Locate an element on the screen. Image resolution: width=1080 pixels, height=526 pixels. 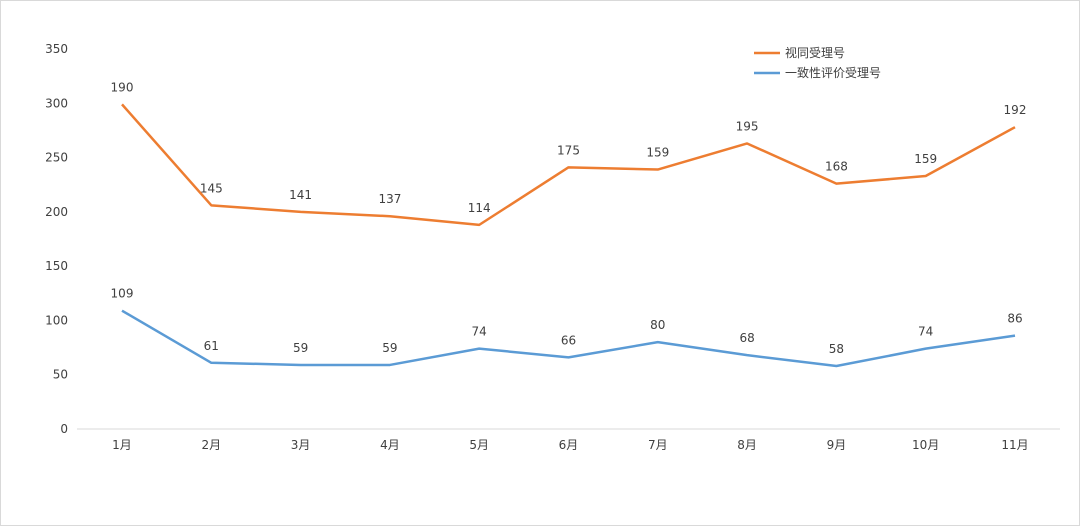
data-label: 86 is located at coordinates (1014, 319).